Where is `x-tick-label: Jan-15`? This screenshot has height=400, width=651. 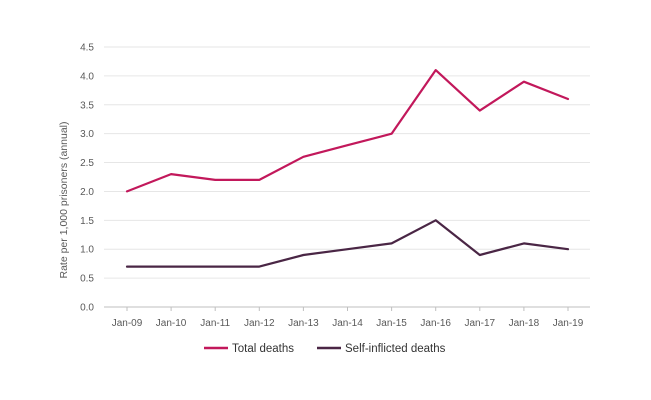
x-tick-label: Jan-15 is located at coordinates (391, 323).